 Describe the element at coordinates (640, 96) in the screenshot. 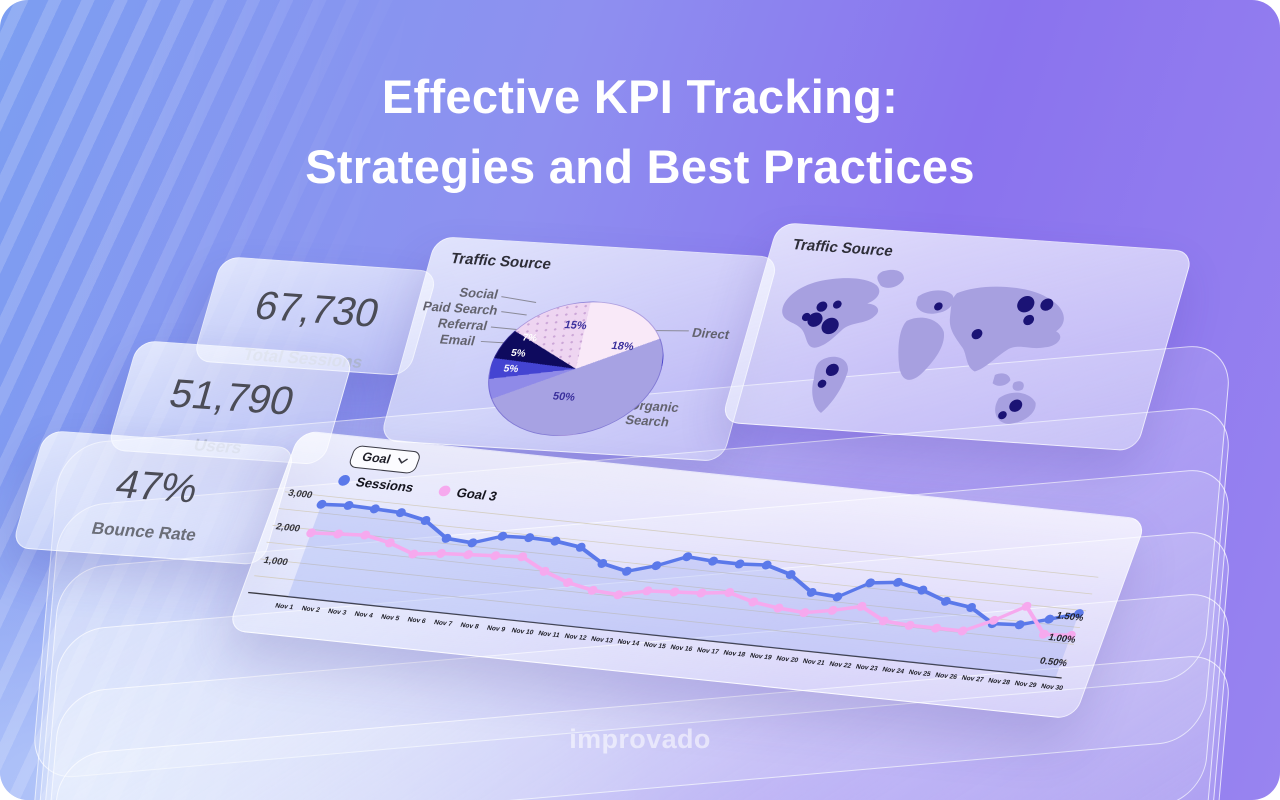

I see `page-title-line1: Effective KPI Tracking:` at that location.